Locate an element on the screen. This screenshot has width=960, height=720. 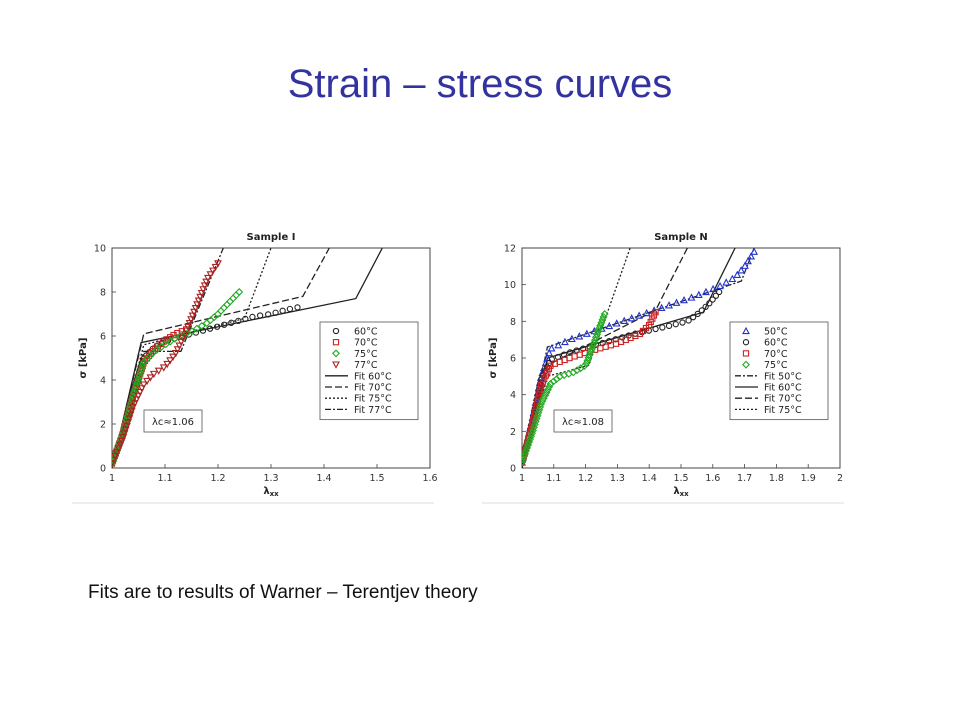
x-tick-label: 1.2 is located at coordinates (217, 478).